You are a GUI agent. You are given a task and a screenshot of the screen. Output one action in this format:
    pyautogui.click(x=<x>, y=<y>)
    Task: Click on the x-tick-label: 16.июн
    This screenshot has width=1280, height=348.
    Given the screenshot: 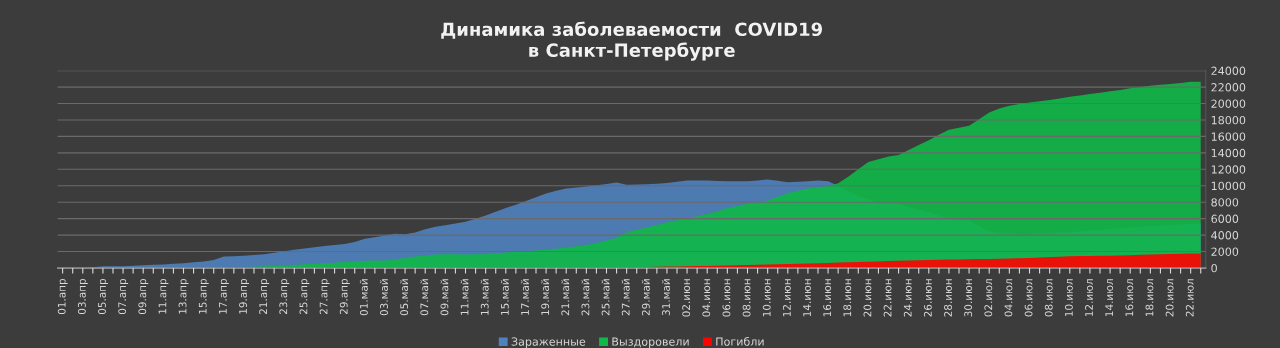 What is the action you would take?
    pyautogui.click(x=827, y=298)
    